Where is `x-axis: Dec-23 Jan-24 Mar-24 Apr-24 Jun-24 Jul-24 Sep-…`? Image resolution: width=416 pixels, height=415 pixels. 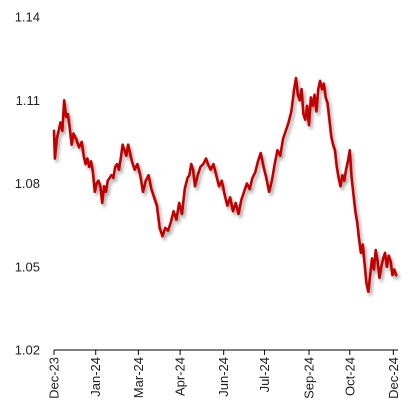 x-axis: Dec-23 Jan-24 Mar-24 Apr-24 Jun-24 Jul-24 Sep-… is located at coordinates (224, 374).